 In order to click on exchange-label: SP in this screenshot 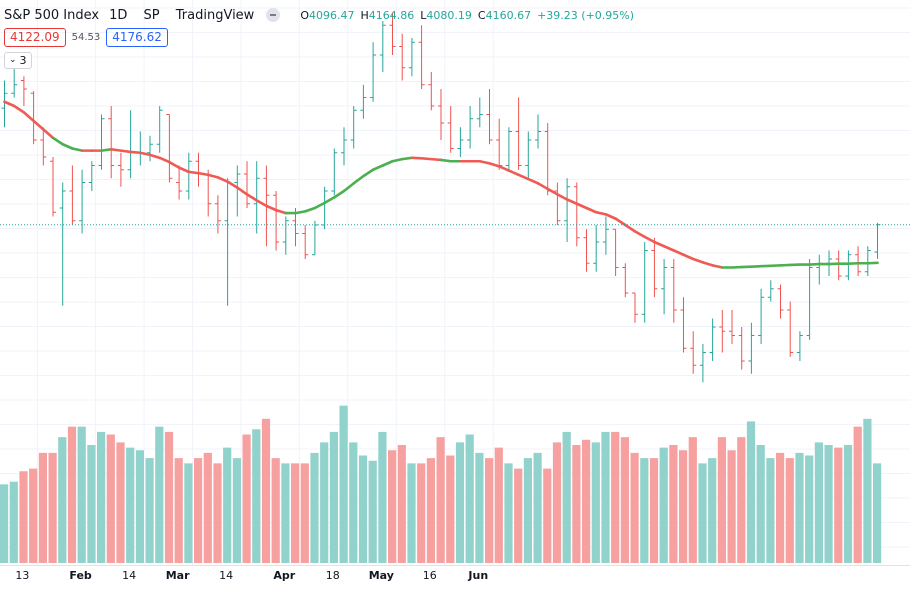, I will do `click(152, 15)`.